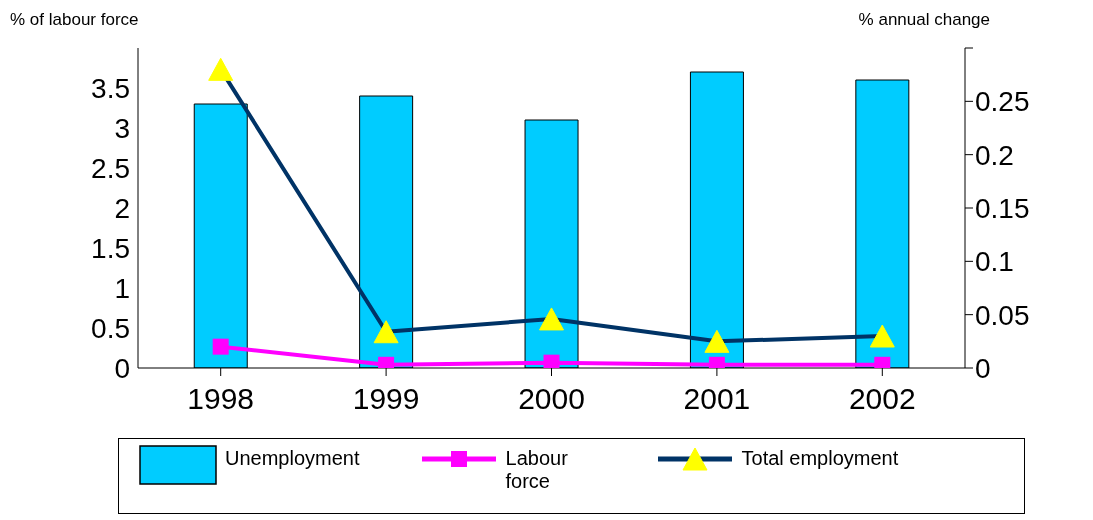  What do you see at coordinates (221, 399) in the screenshot?
I see `x-tick-label: 1998` at bounding box center [221, 399].